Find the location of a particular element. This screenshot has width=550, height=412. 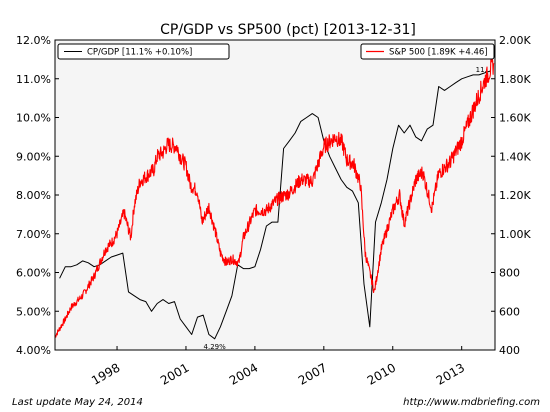

legend-cpgdp-box is located at coordinates (143, 51).